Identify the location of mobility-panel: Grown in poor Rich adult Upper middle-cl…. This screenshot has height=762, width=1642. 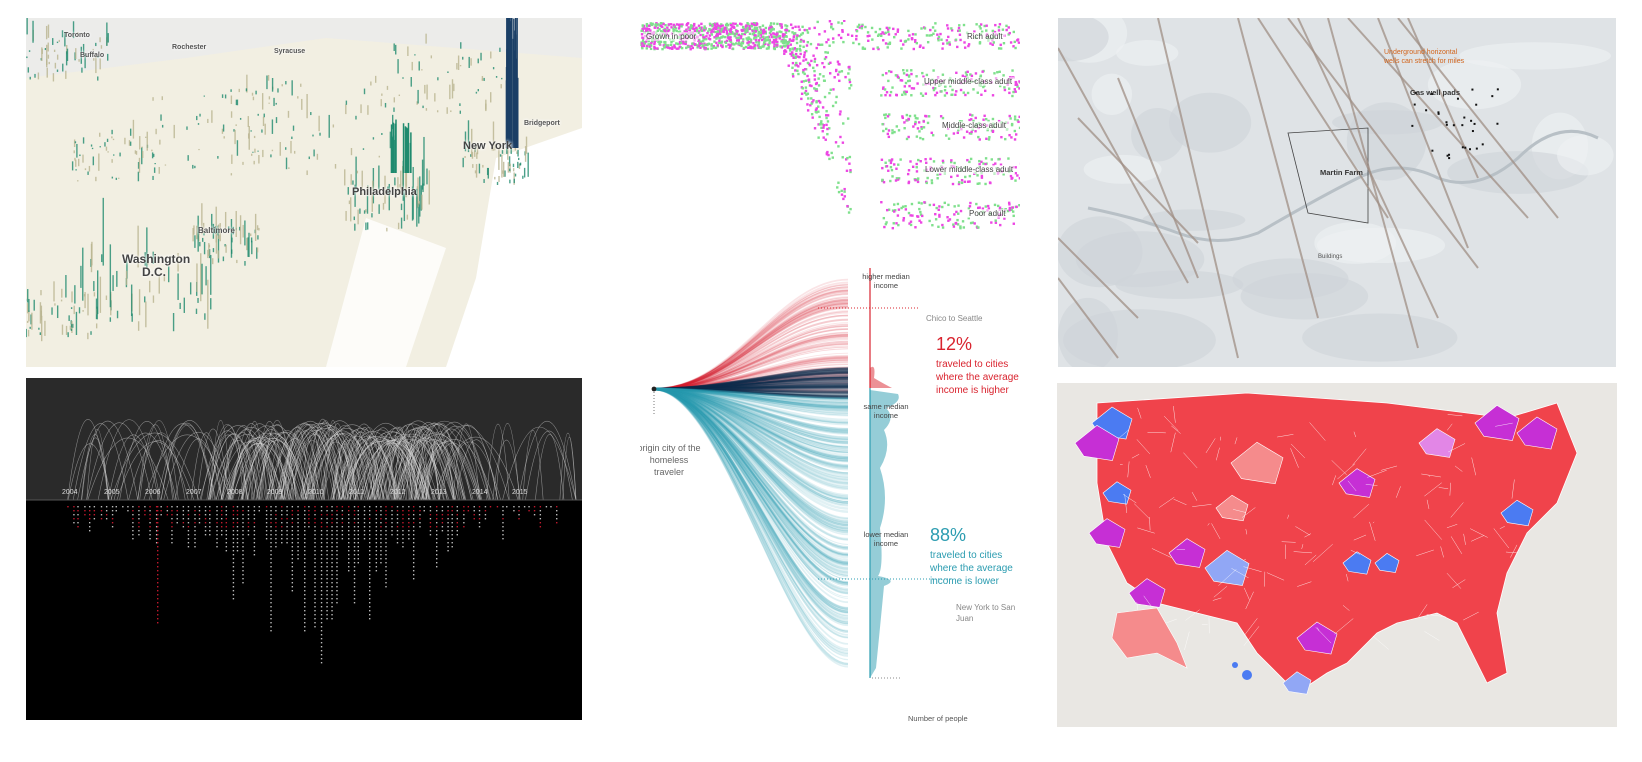
(830, 125).